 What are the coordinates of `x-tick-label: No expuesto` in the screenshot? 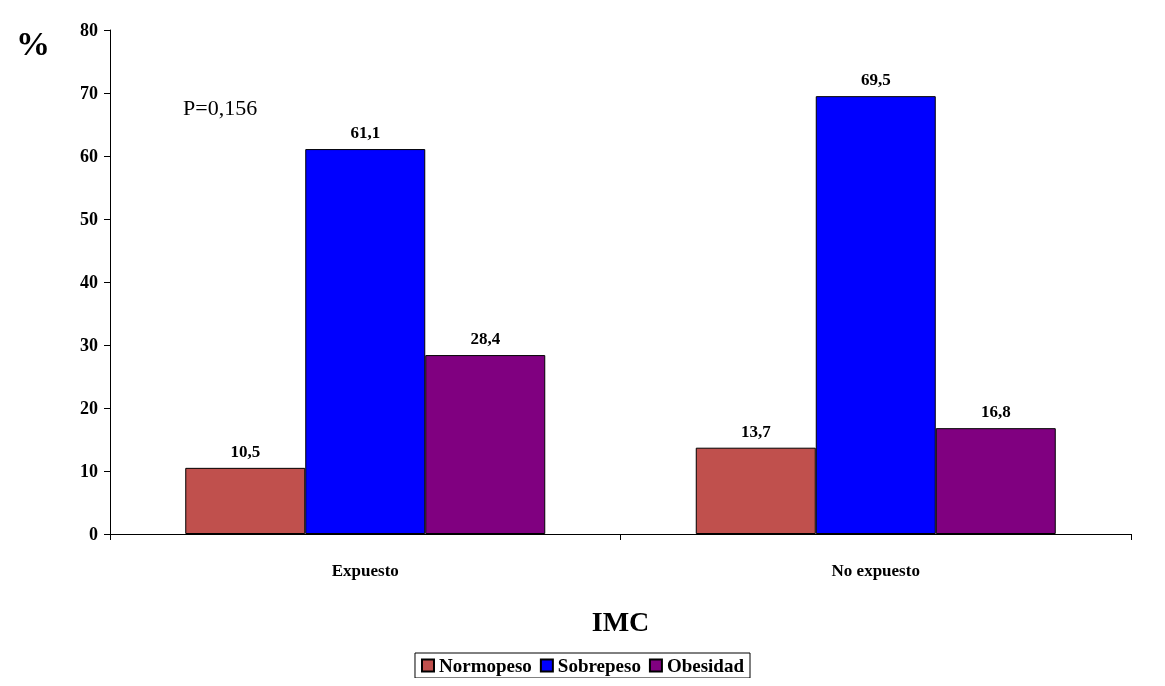 It's located at (875, 570).